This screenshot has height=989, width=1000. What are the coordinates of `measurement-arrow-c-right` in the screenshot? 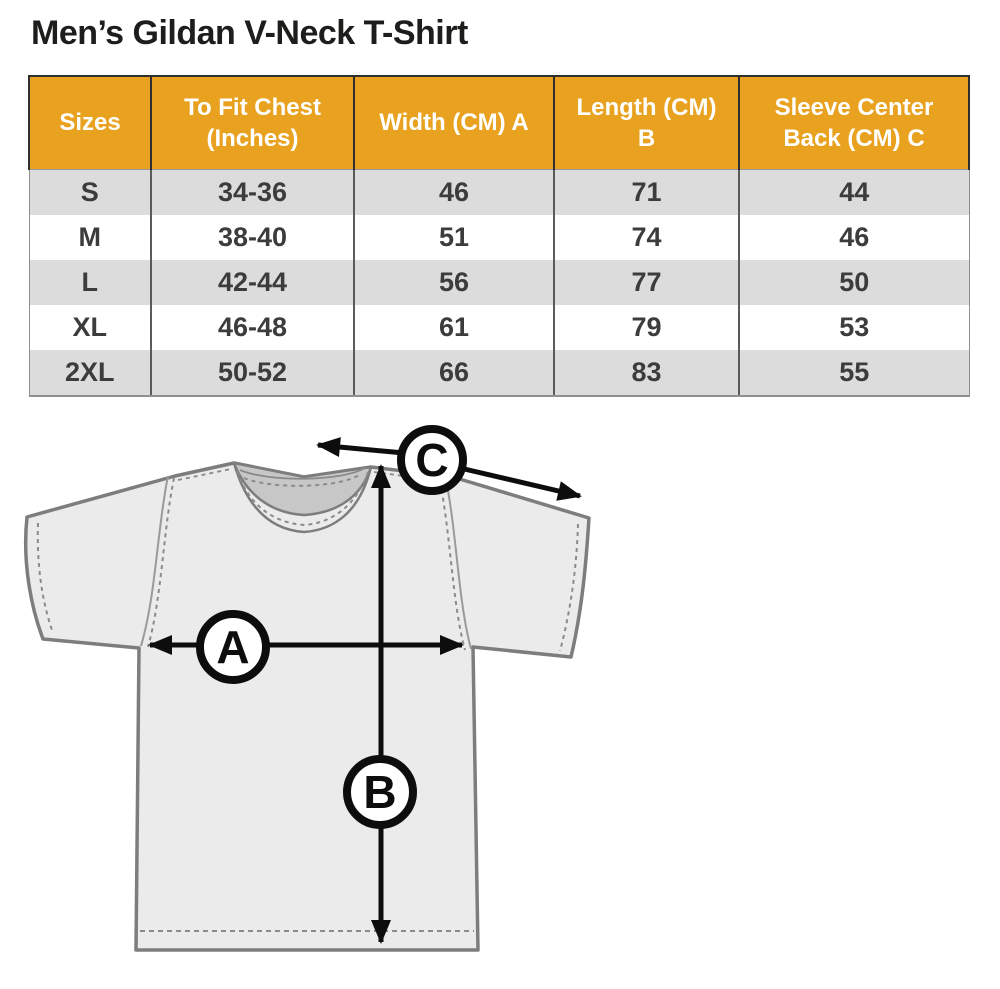 It's located at (520, 483).